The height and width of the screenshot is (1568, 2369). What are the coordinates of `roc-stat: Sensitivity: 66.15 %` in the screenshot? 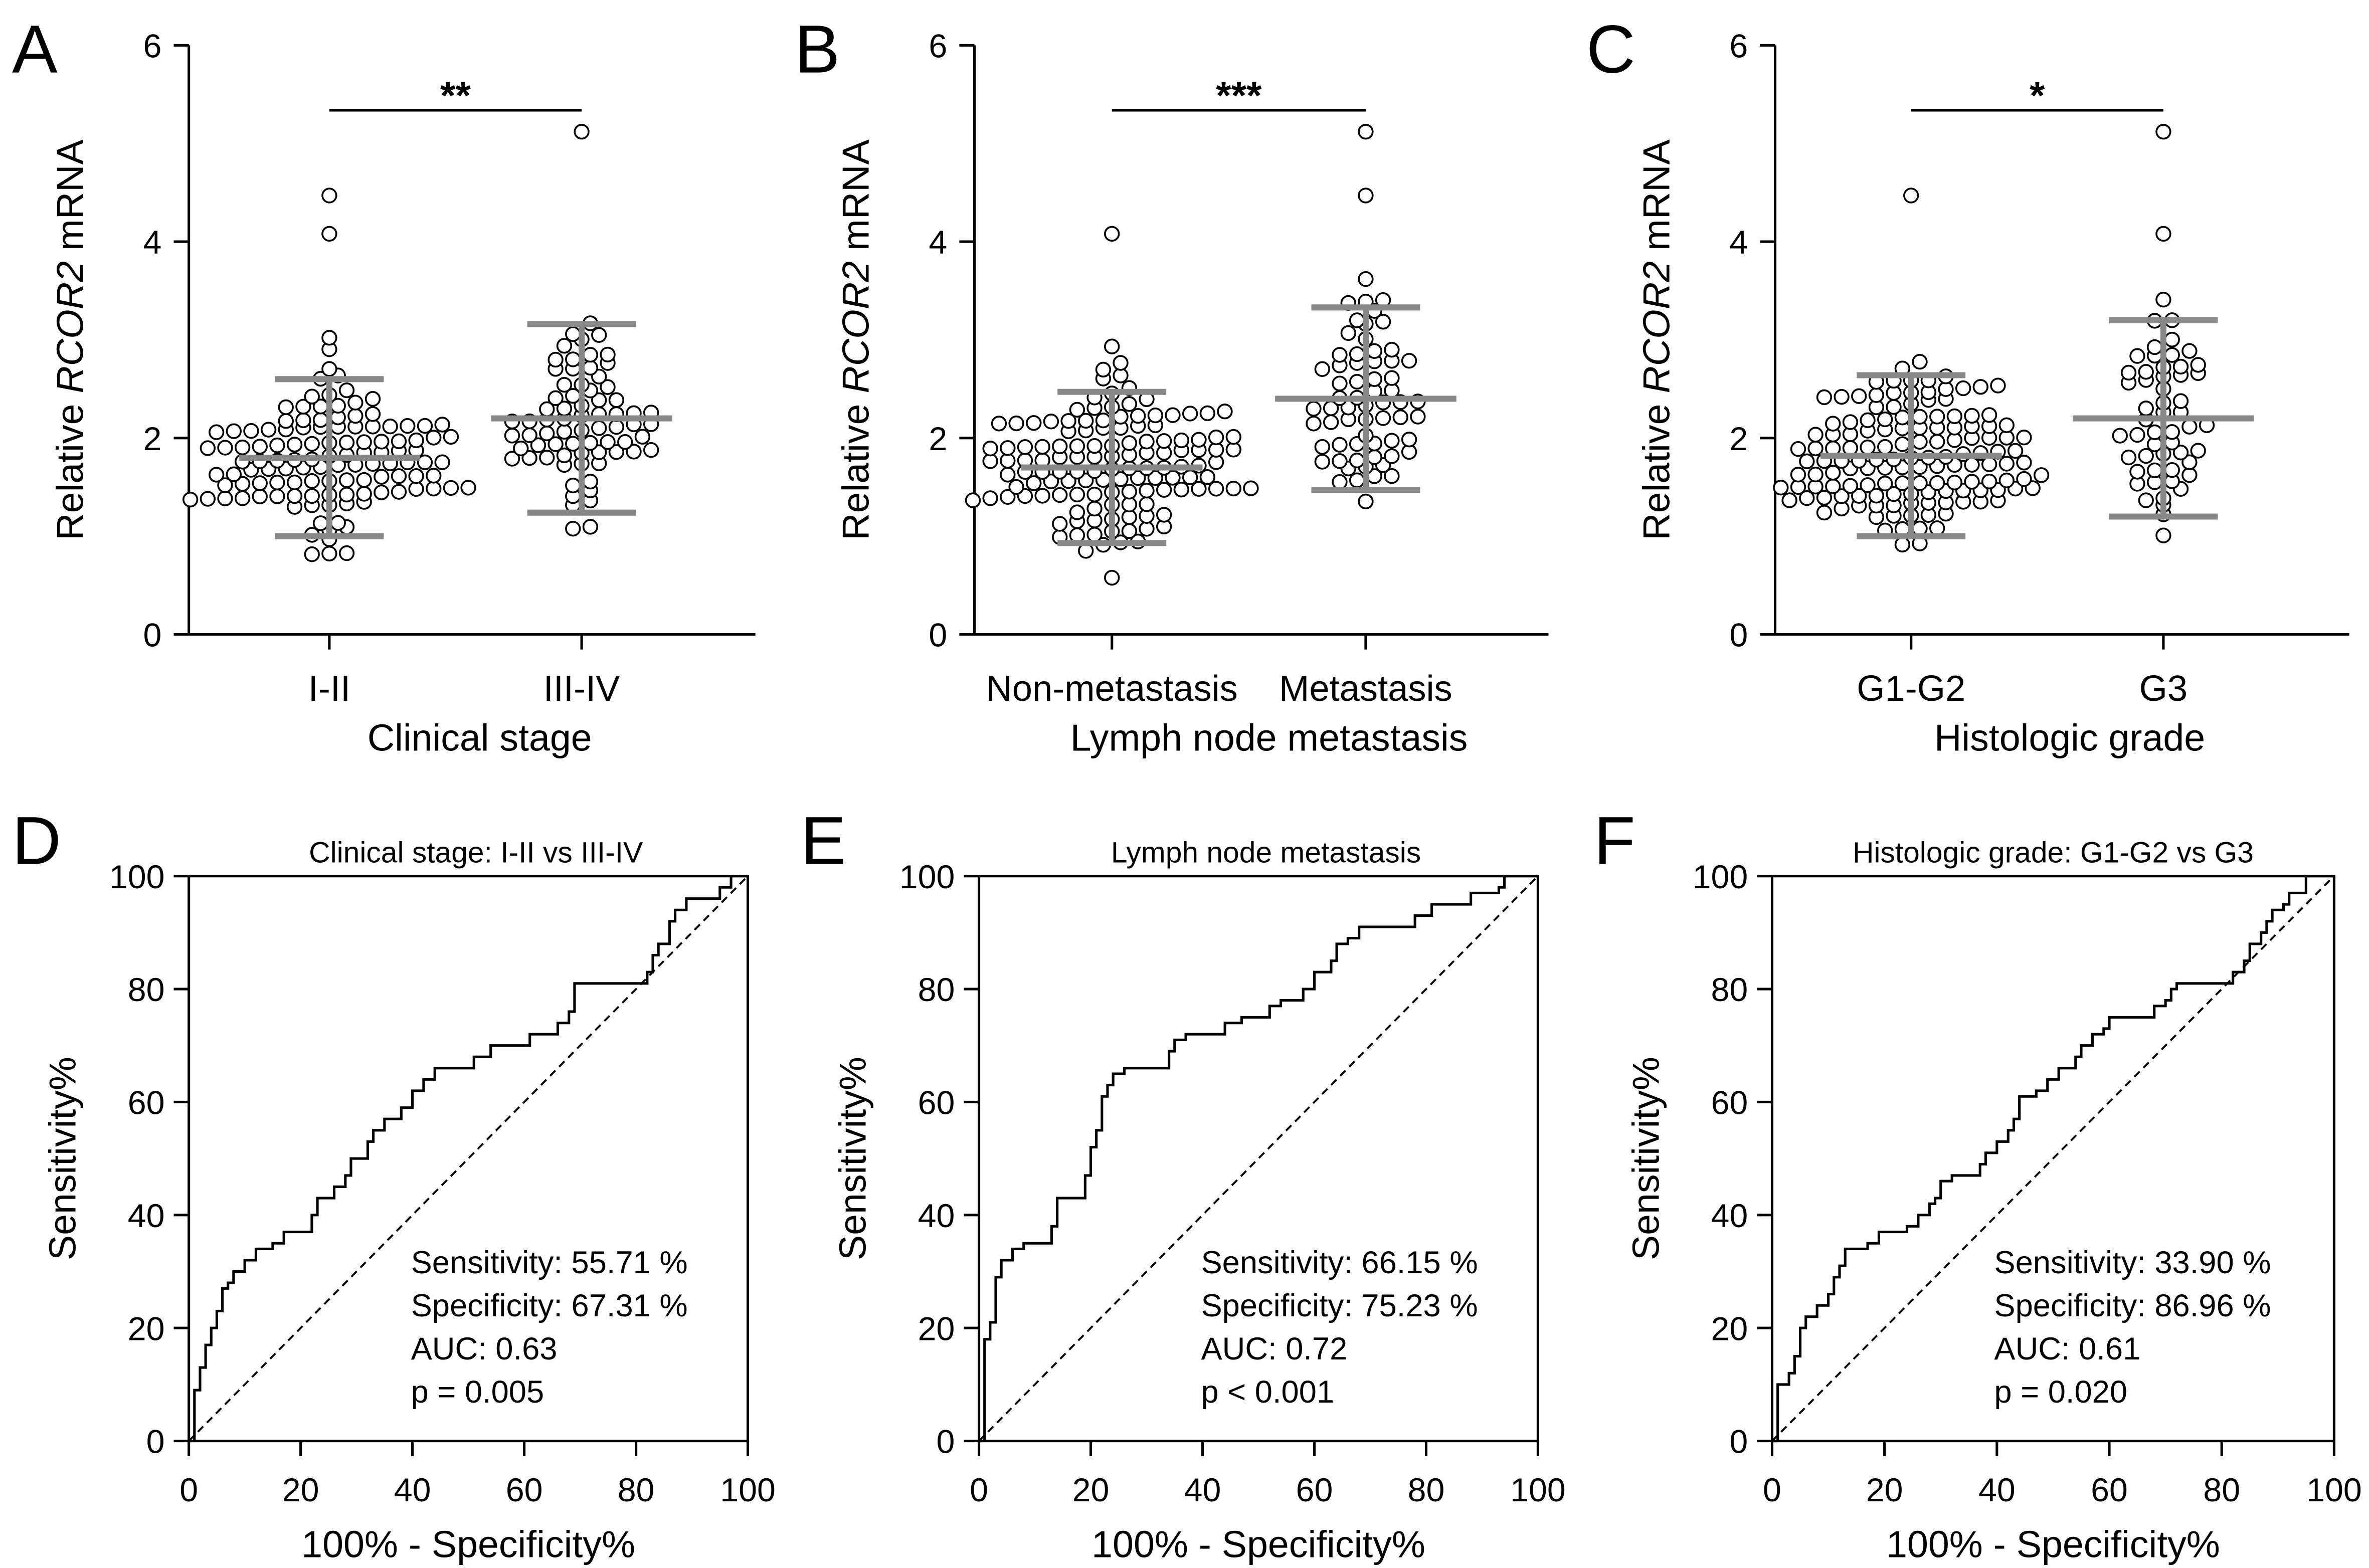 It's located at (1339, 1262).